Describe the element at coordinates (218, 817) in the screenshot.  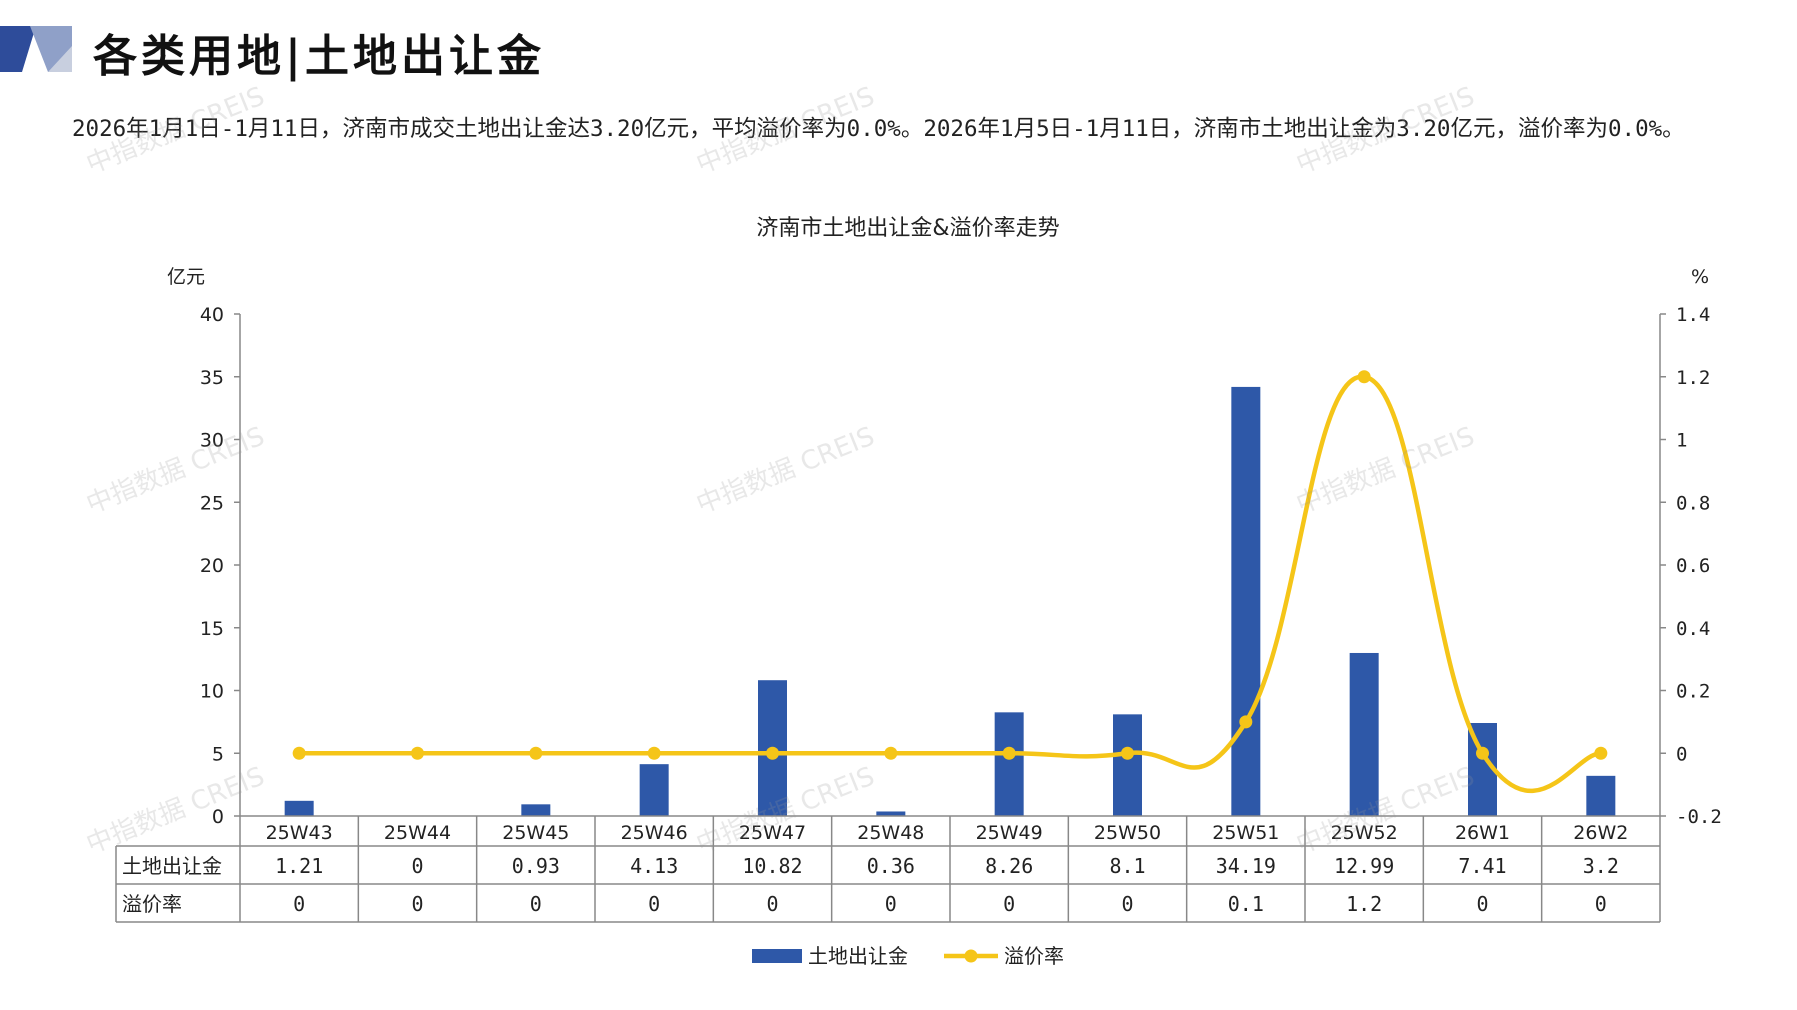
I see `y-left-tick-label: 0` at that location.